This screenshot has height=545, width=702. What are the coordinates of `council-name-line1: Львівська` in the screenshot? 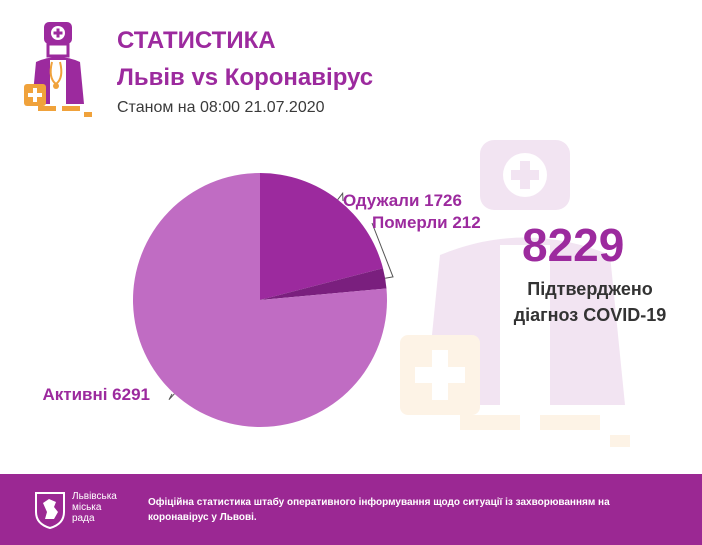 It's located at (94, 496).